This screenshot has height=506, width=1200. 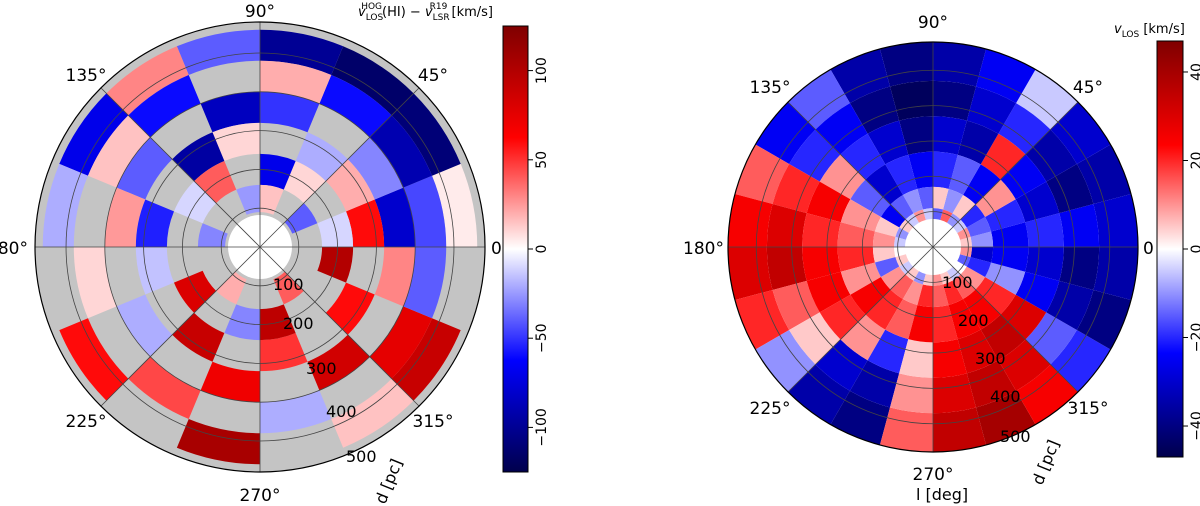 What do you see at coordinates (920, 324) in the screenshot?
I see `panel-1-wedge-s17-r3` at bounding box center [920, 324].